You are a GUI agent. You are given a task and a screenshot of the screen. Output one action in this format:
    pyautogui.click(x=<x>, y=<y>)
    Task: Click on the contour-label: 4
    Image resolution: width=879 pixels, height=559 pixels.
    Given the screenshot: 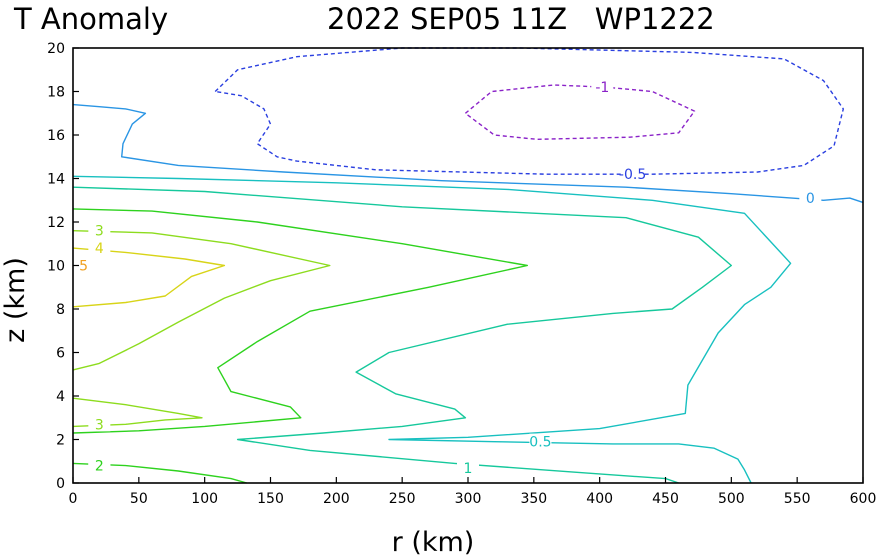 What is the action you would take?
    pyautogui.click(x=99, y=249)
    